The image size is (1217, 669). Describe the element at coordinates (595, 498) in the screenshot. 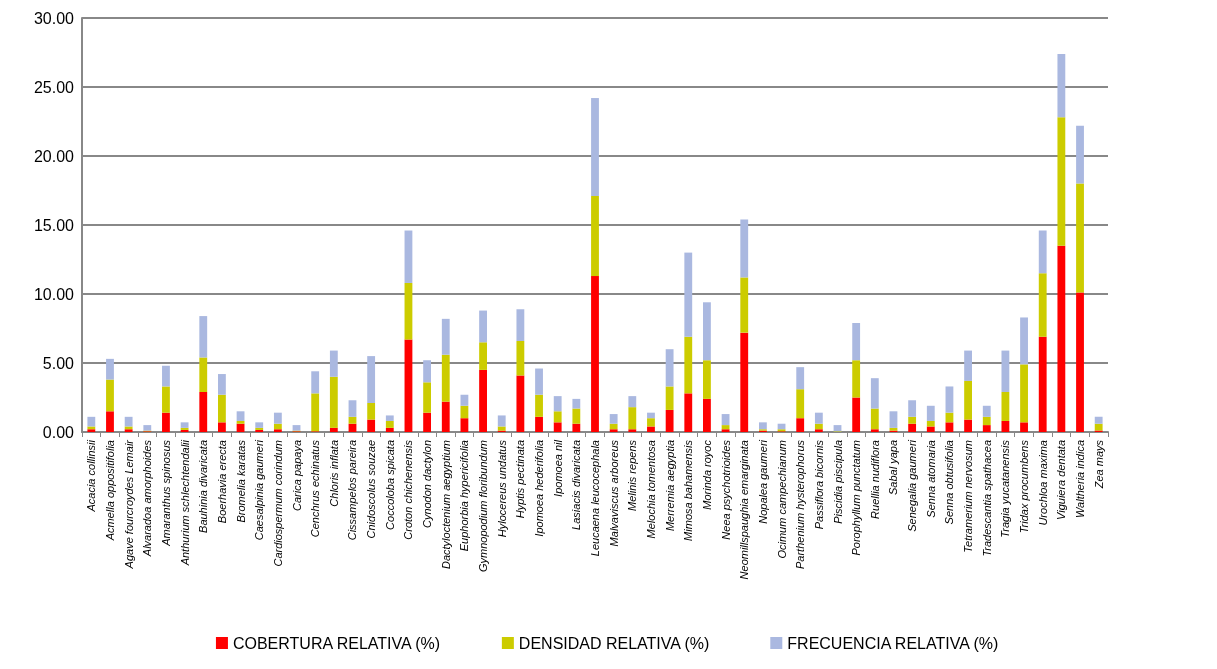

I see `x-tick-label: Leucaena leucocephala` at that location.